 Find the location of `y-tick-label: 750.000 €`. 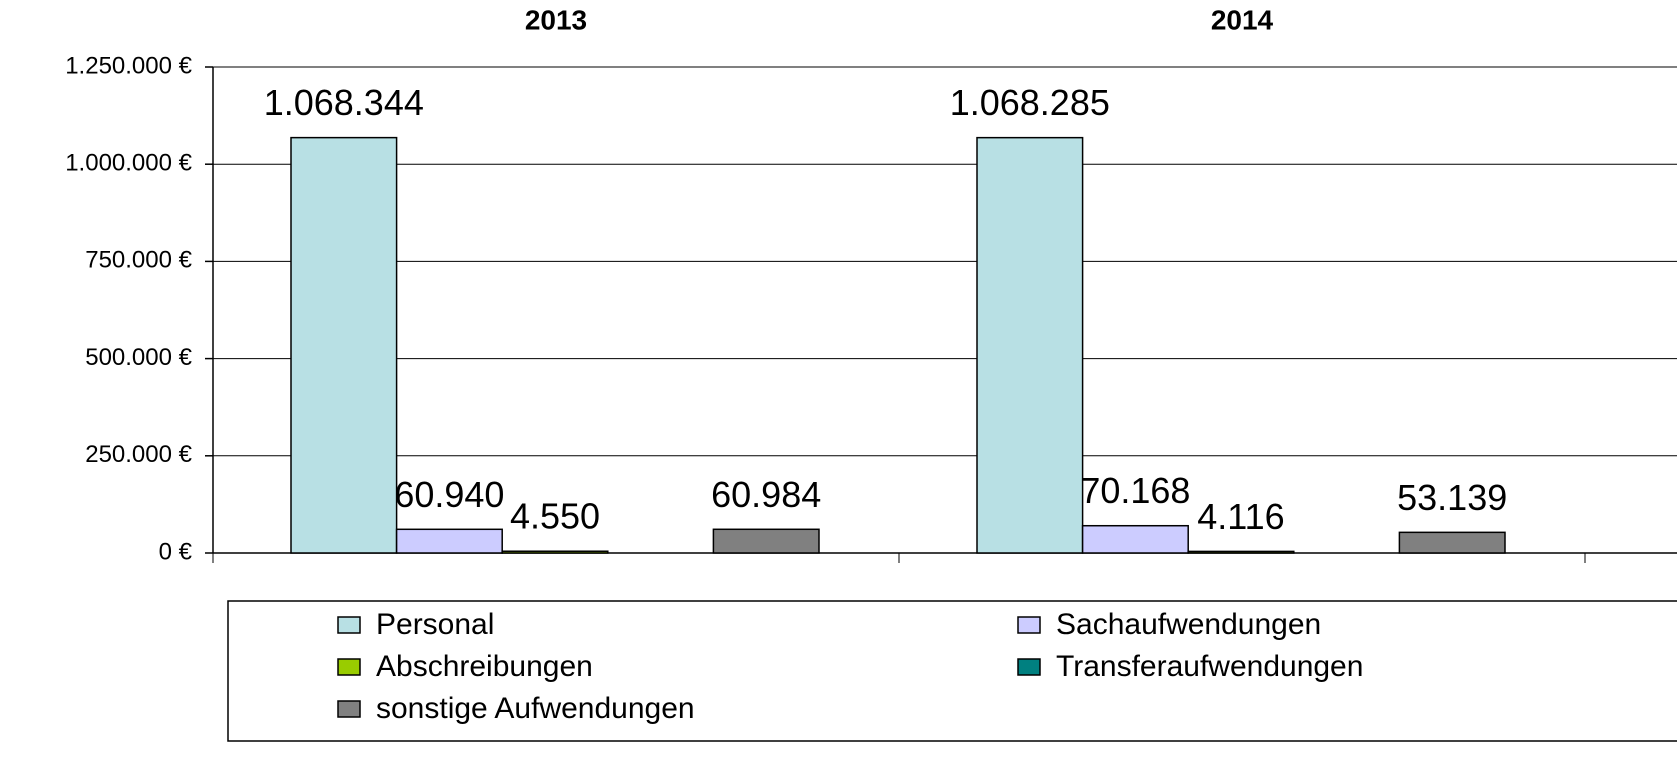

y-tick-label: 750.000 € is located at coordinates (138, 260).